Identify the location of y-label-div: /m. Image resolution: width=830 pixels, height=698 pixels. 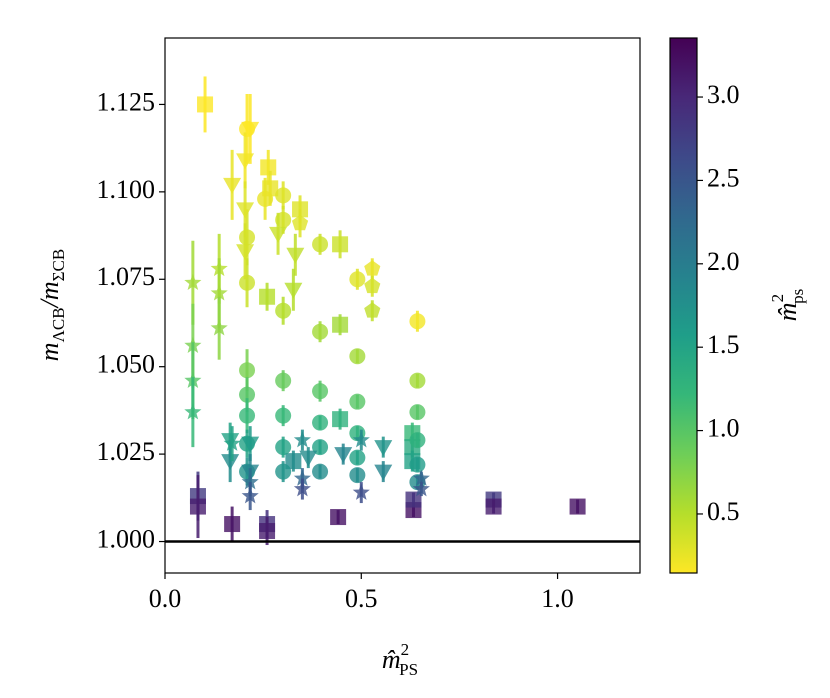
(49, 295).